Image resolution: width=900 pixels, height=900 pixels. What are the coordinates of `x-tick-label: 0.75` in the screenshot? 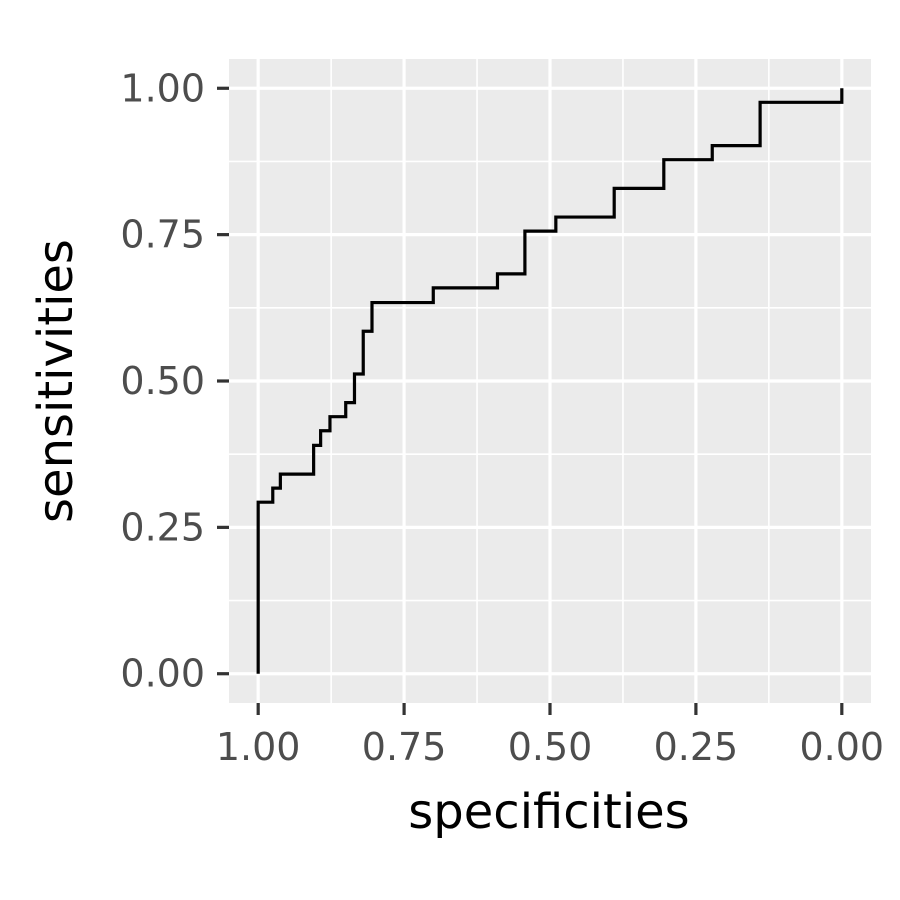 It's located at (404, 747).